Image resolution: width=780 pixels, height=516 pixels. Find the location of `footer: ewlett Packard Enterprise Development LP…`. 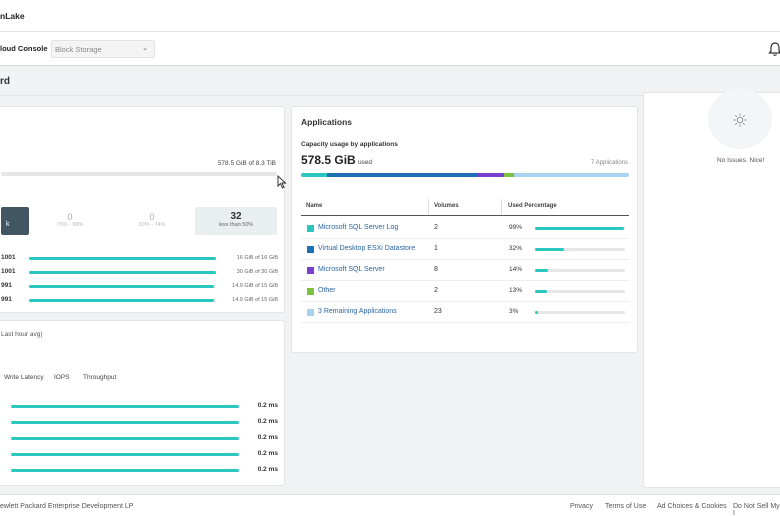

footer: ewlett Packard Enterprise Development LP… is located at coordinates (390, 505).